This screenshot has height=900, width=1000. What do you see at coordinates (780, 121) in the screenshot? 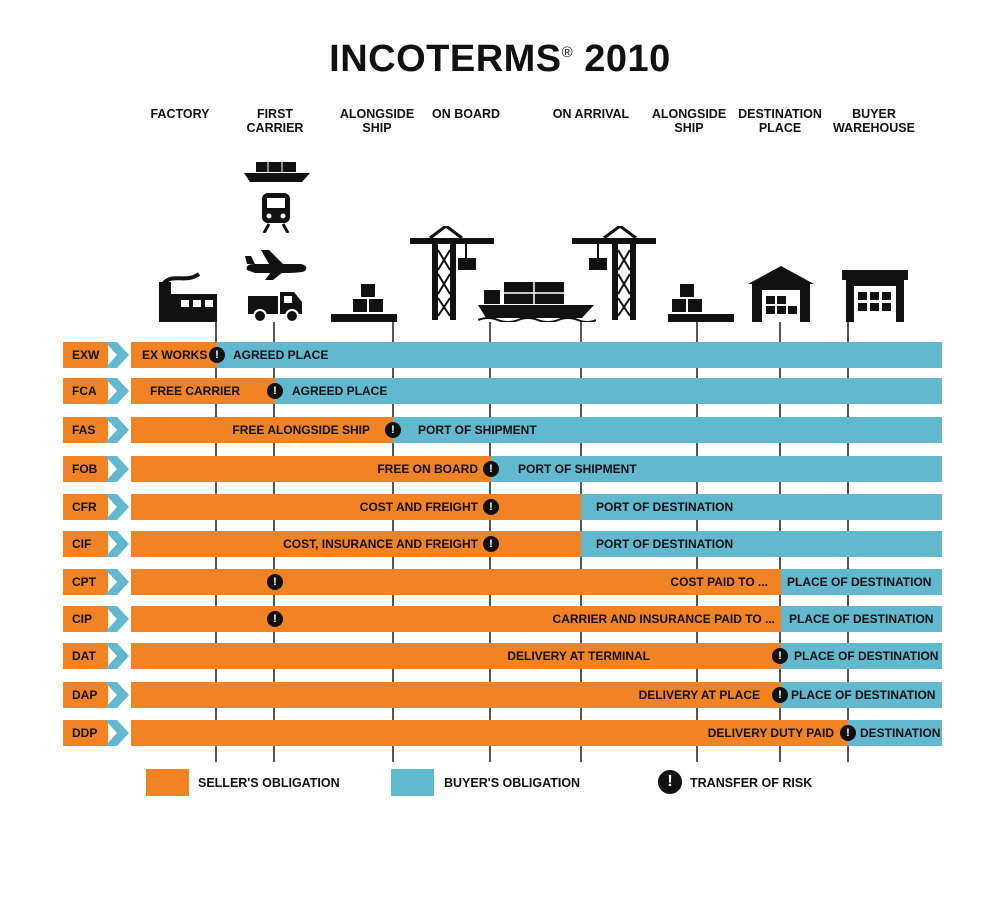
I see `stage-label: DESTINATION PLACE` at bounding box center [780, 121].